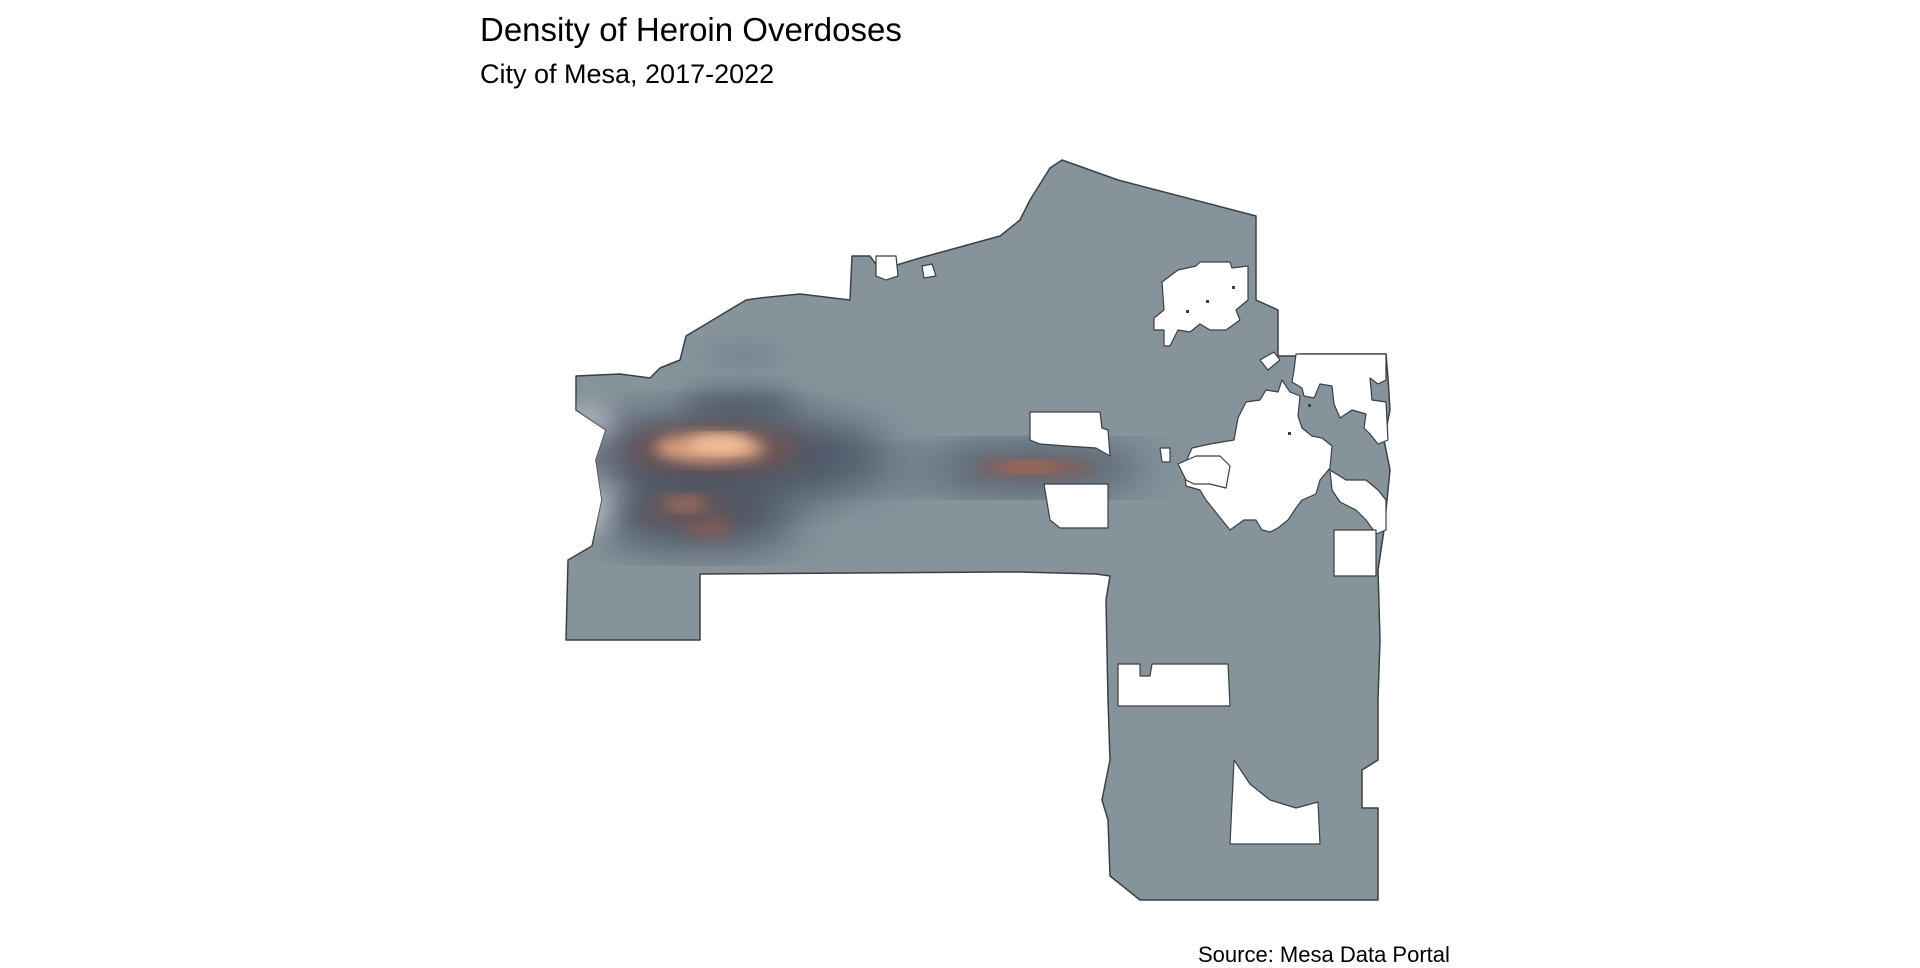 This screenshot has width=1920, height=968. What do you see at coordinates (1248, 360) in the screenshot?
I see `boundary-specks` at bounding box center [1248, 360].